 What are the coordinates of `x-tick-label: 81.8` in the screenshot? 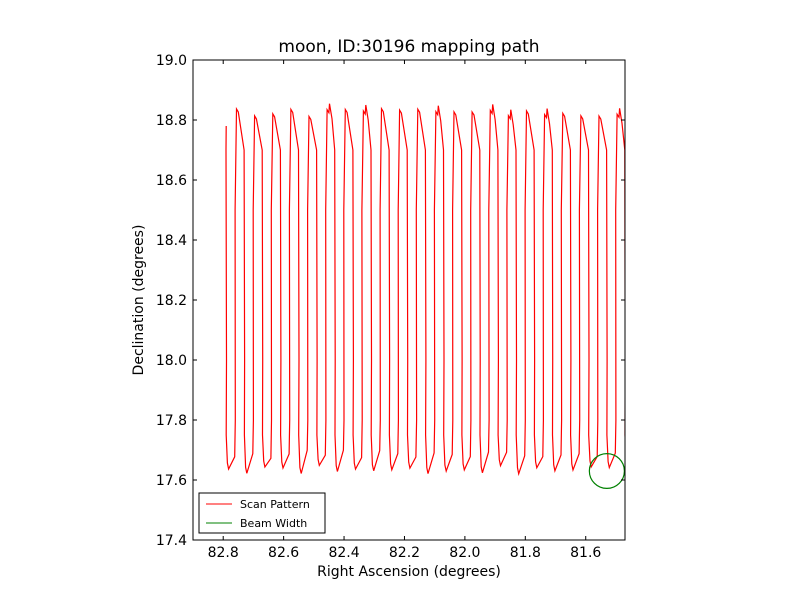 It's located at (525, 553).